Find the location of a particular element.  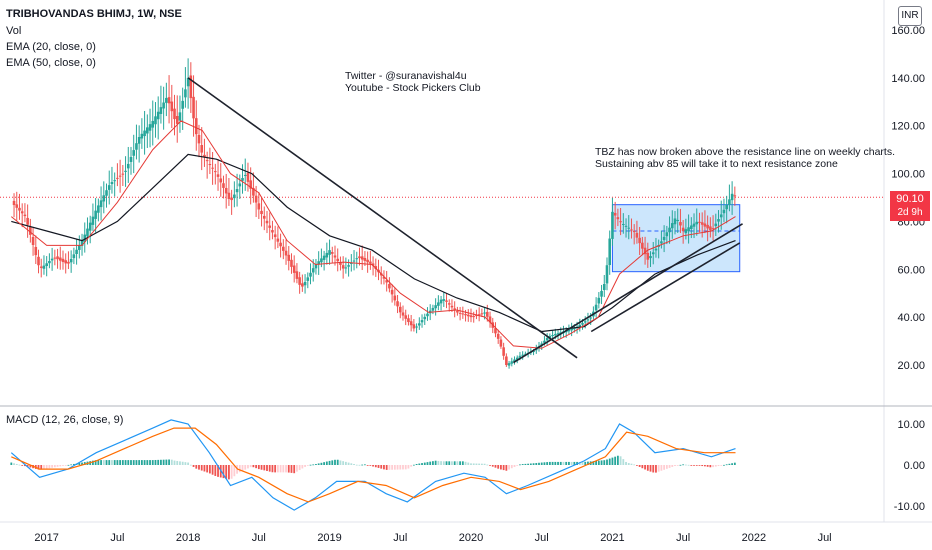

bar-countdown: 2d 9h is located at coordinates (910, 212).